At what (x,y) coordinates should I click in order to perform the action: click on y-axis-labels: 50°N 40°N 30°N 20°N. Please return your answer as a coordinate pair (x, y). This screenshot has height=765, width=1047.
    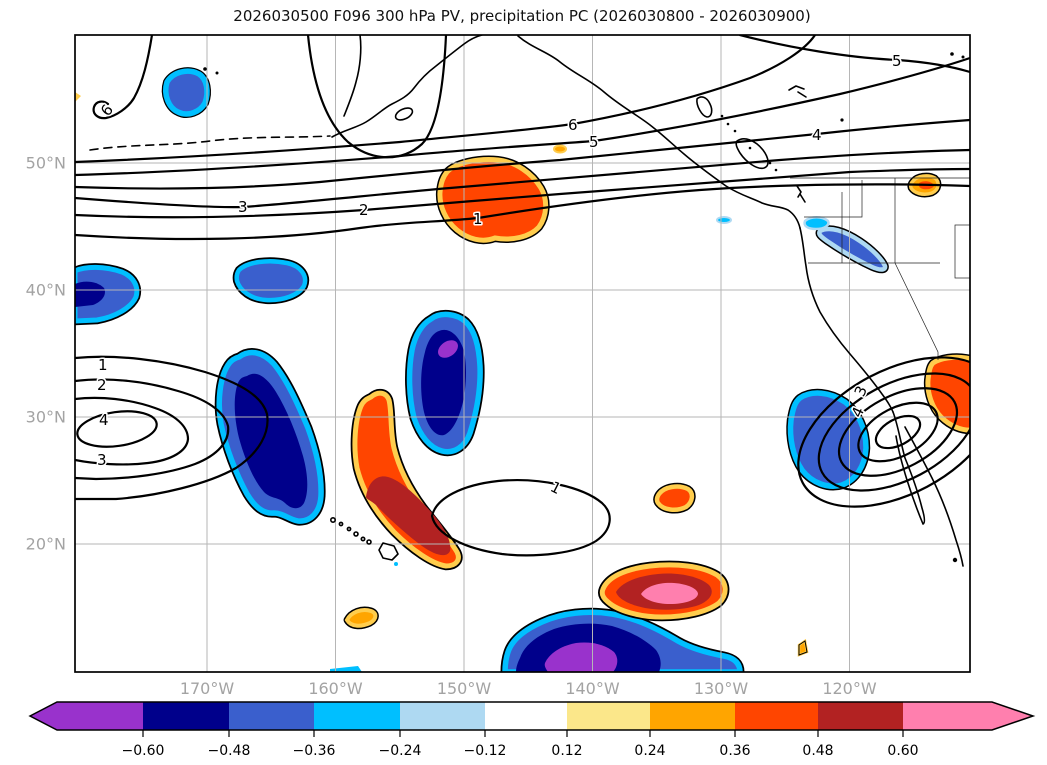
    Looking at the image, I should click on (46, 354).